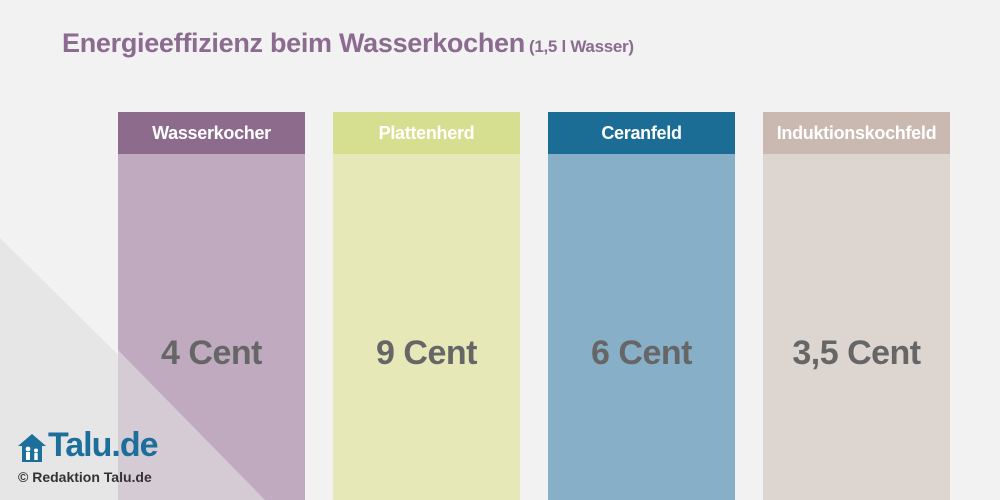 This screenshot has width=1000, height=500. I want to click on column-plattenherd: Plattenherd 9 Cent, so click(426, 306).